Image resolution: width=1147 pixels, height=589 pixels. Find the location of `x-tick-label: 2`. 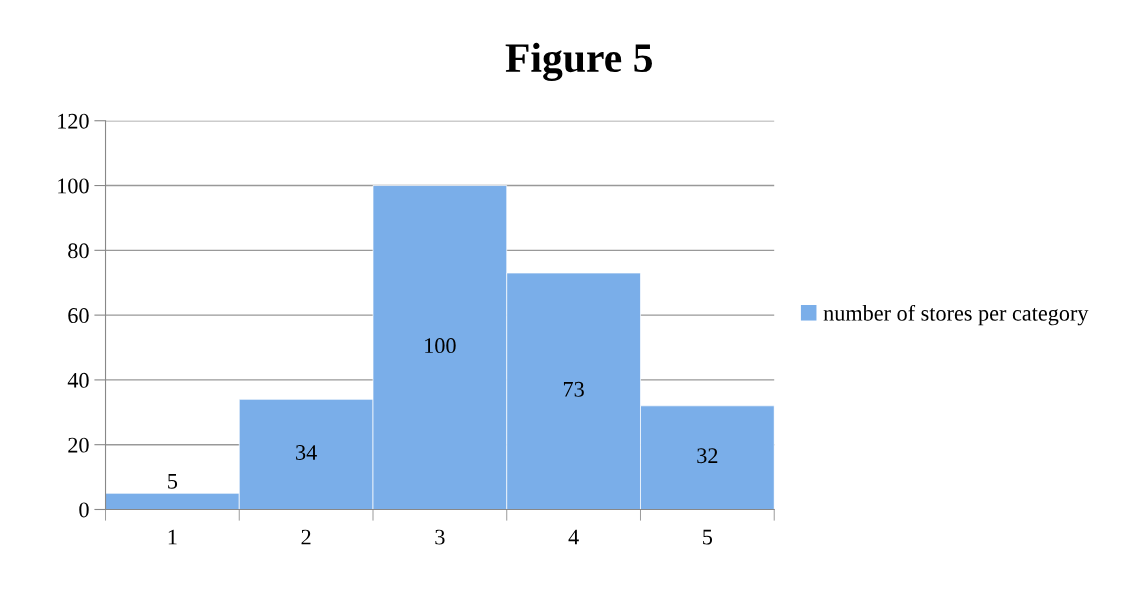

x-tick-label: 2 is located at coordinates (306, 537).